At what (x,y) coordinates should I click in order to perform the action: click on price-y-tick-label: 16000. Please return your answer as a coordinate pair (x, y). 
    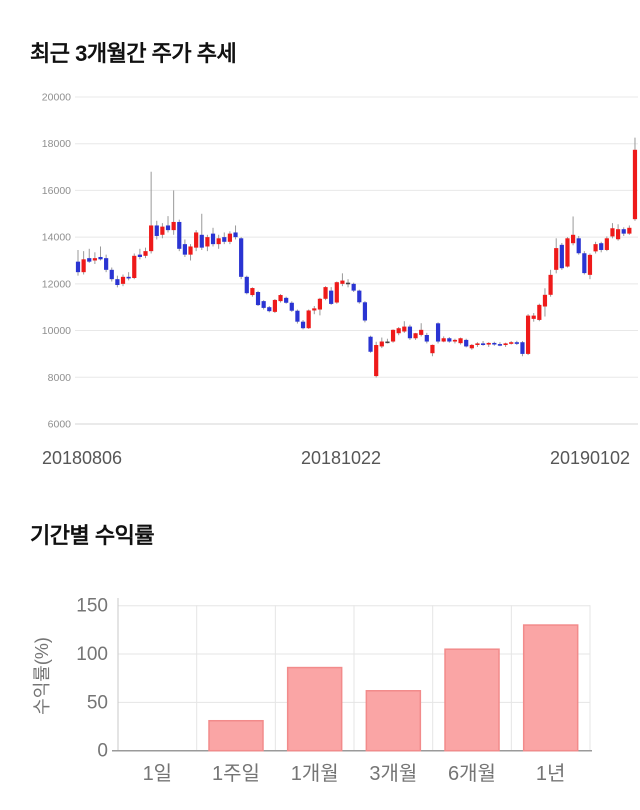
    Looking at the image, I should click on (56, 191).